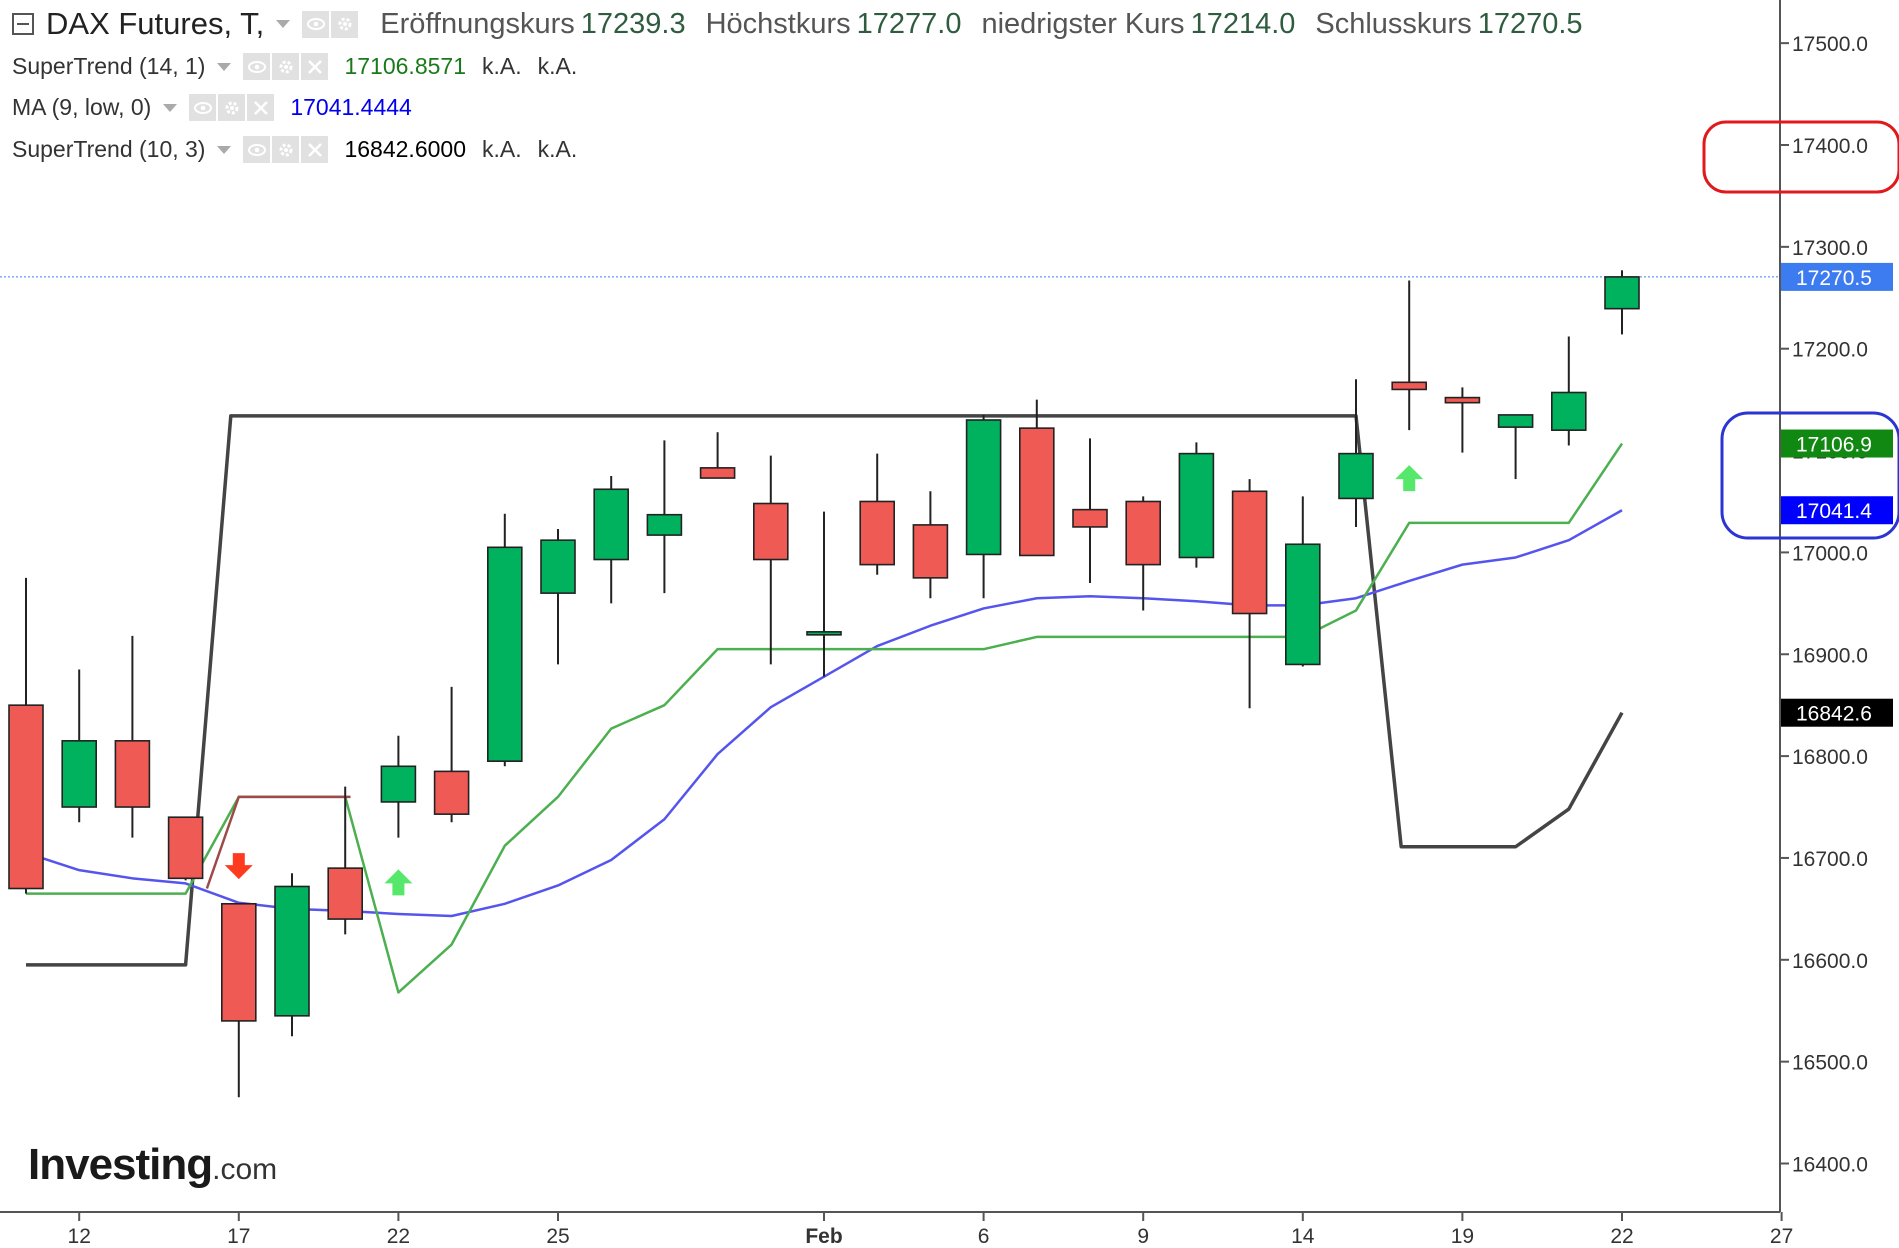 The height and width of the screenshot is (1248, 1899). Describe the element at coordinates (1830, 248) in the screenshot. I see `y-tick-label: 17300.0` at that location.